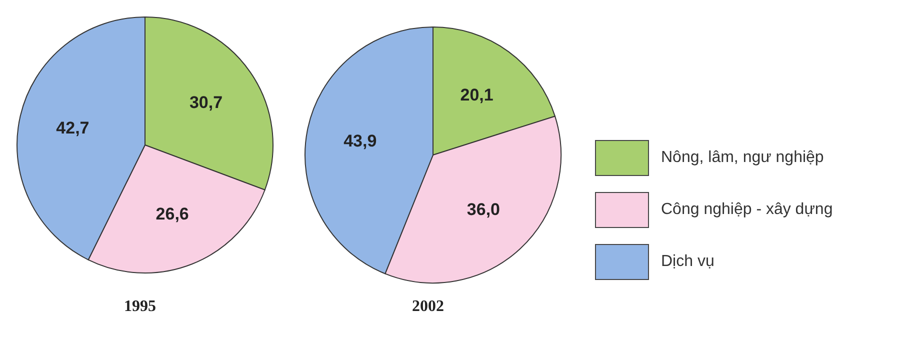 This screenshot has height=339, width=918. I want to click on data-label: 43,9, so click(360, 140).